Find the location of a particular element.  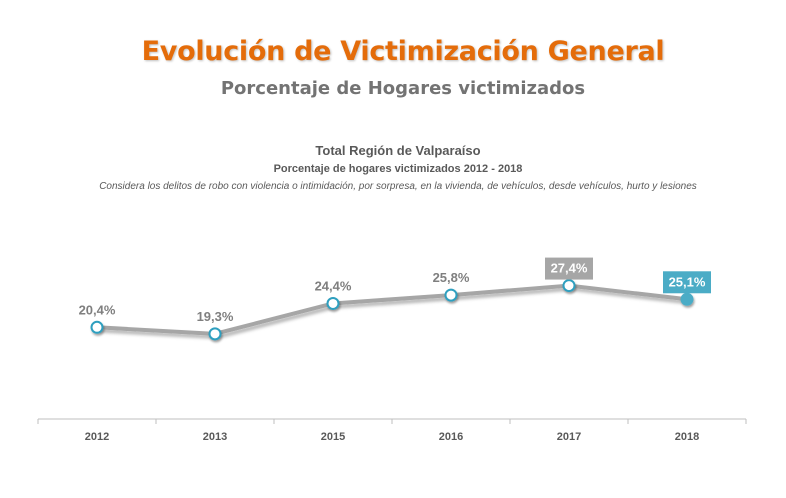

chart-title: Total Región de Valparaíso is located at coordinates (398, 150).